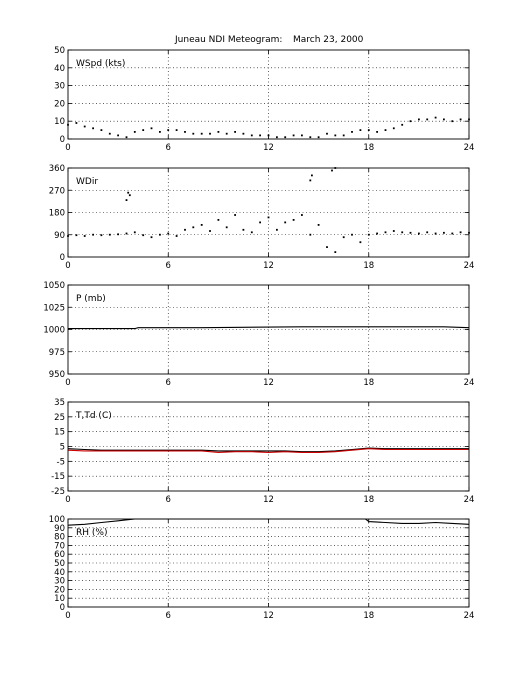  I want to click on pressure-ytick-label: 975, so click(57, 353).